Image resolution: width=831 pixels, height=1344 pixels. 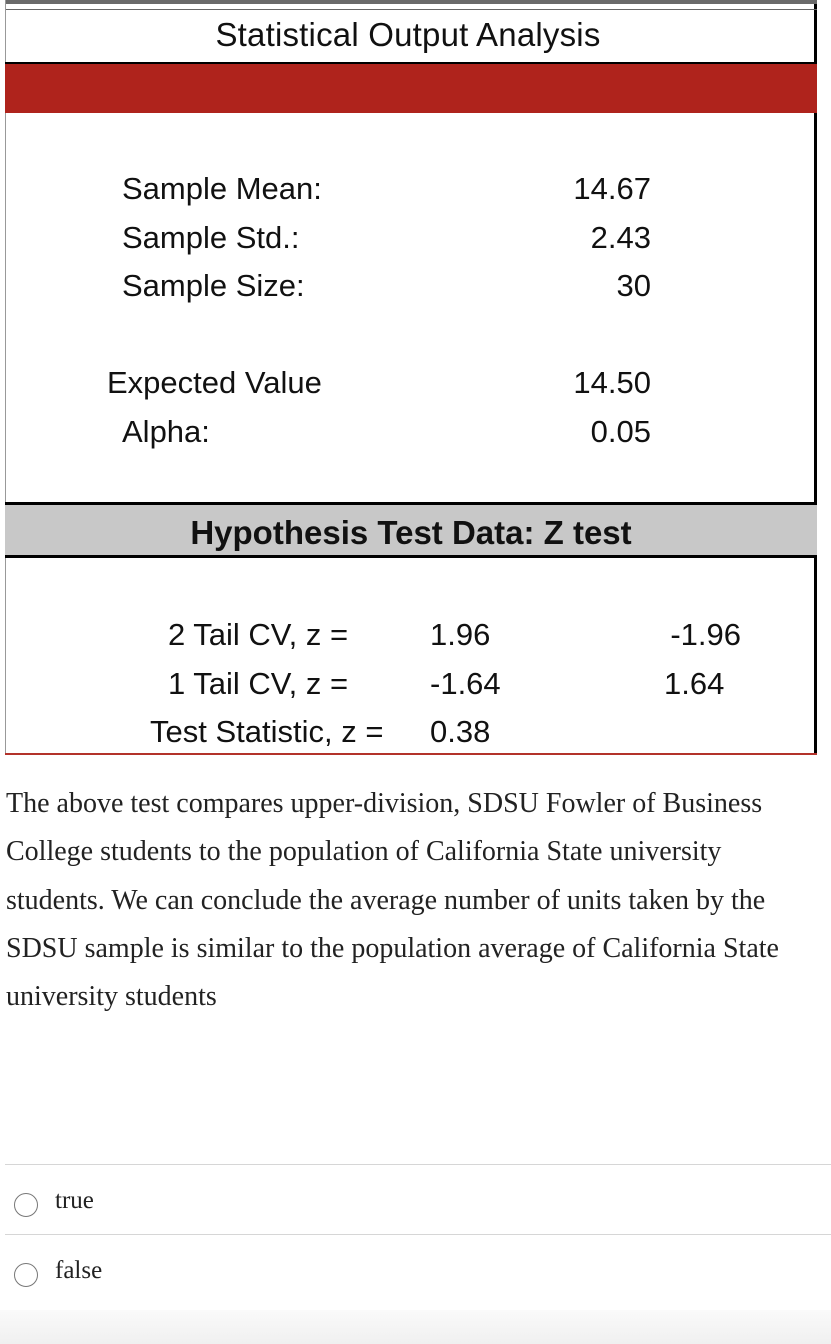 What do you see at coordinates (408, 34) in the screenshot?
I see `sheet-title: Statistical Output Analysis` at bounding box center [408, 34].